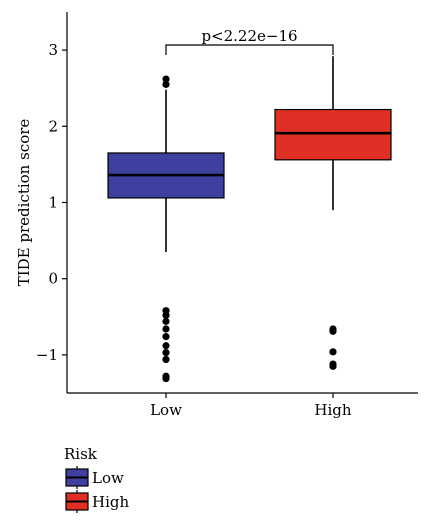  I want to click on significance-annotation: p<2.22e−16, so click(249, 41).